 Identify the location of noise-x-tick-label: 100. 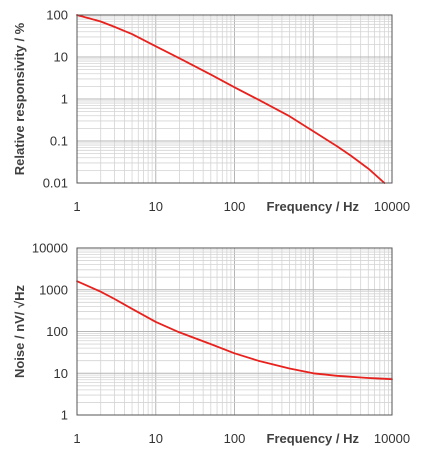
(235, 438).